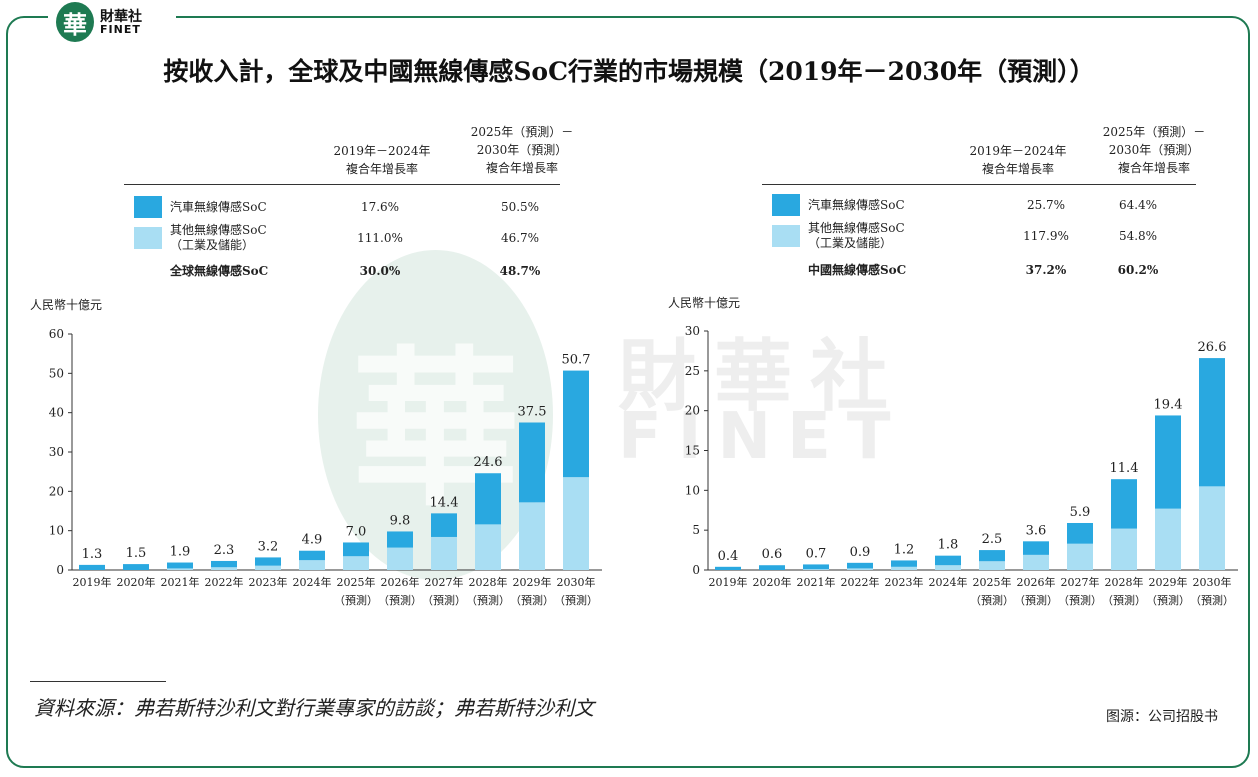  What do you see at coordinates (56, 413) in the screenshot?
I see `y-tick-label: 40` at bounding box center [56, 413].